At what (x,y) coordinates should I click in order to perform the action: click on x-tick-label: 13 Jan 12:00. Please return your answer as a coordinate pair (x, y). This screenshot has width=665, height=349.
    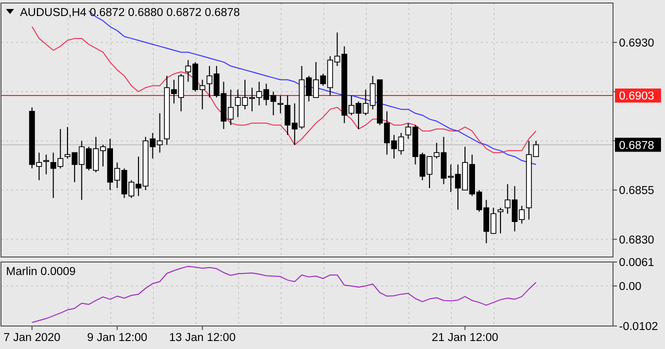
    Looking at the image, I should click on (202, 338).